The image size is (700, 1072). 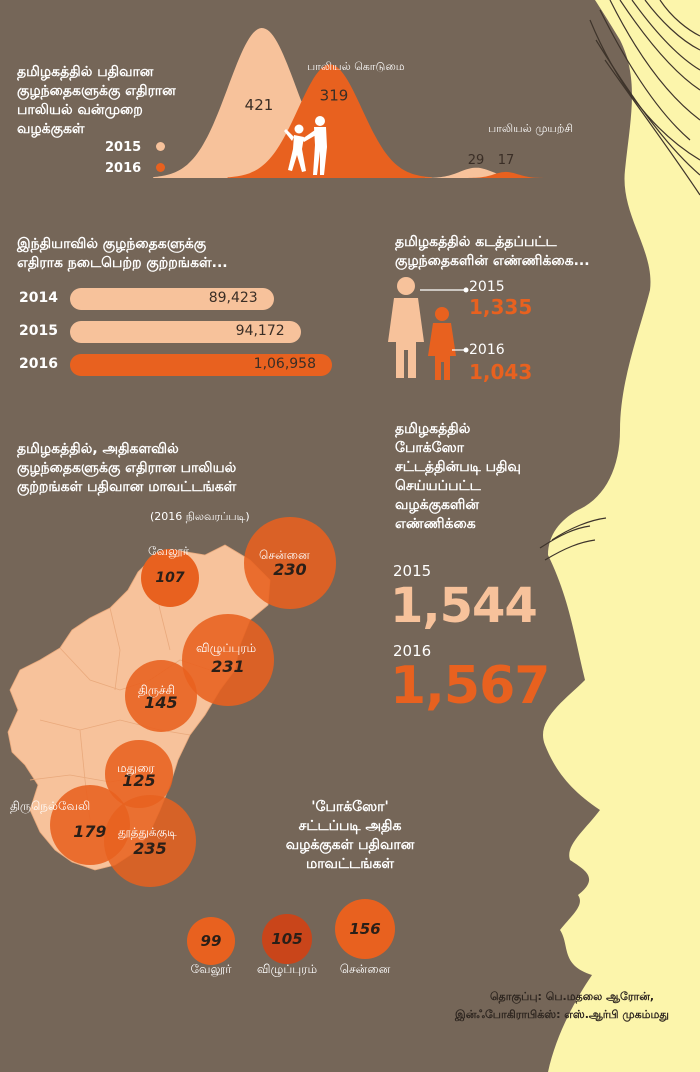 What do you see at coordinates (501, 307) in the screenshot?
I see `kidnap-2015-value: 1,335` at bounding box center [501, 307].